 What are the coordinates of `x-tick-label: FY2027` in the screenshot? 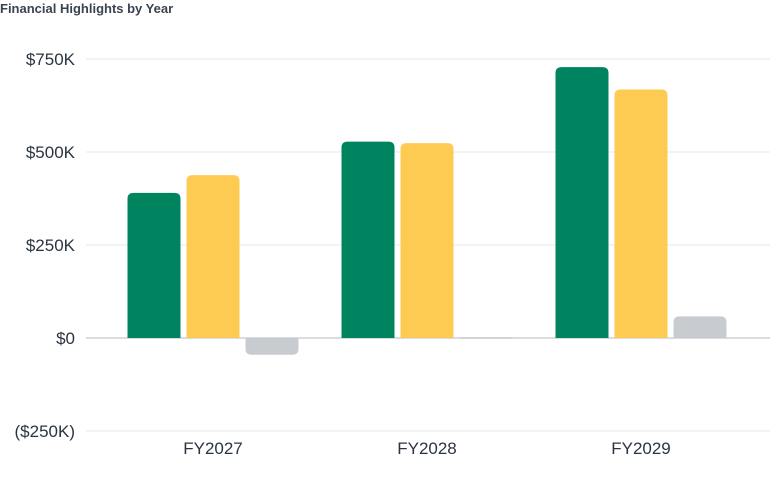 It's located at (213, 448).